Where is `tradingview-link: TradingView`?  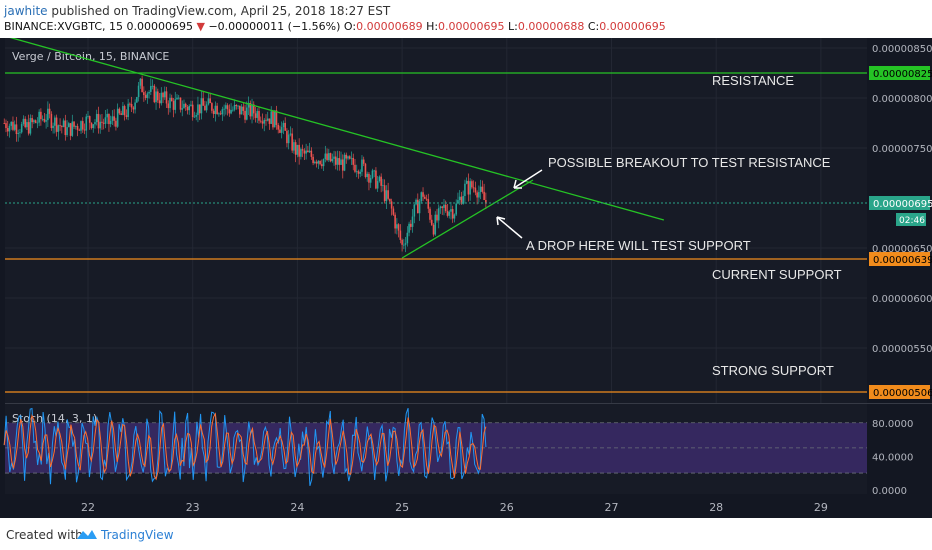
tradingview-link: TradingView is located at coordinates (137, 535).